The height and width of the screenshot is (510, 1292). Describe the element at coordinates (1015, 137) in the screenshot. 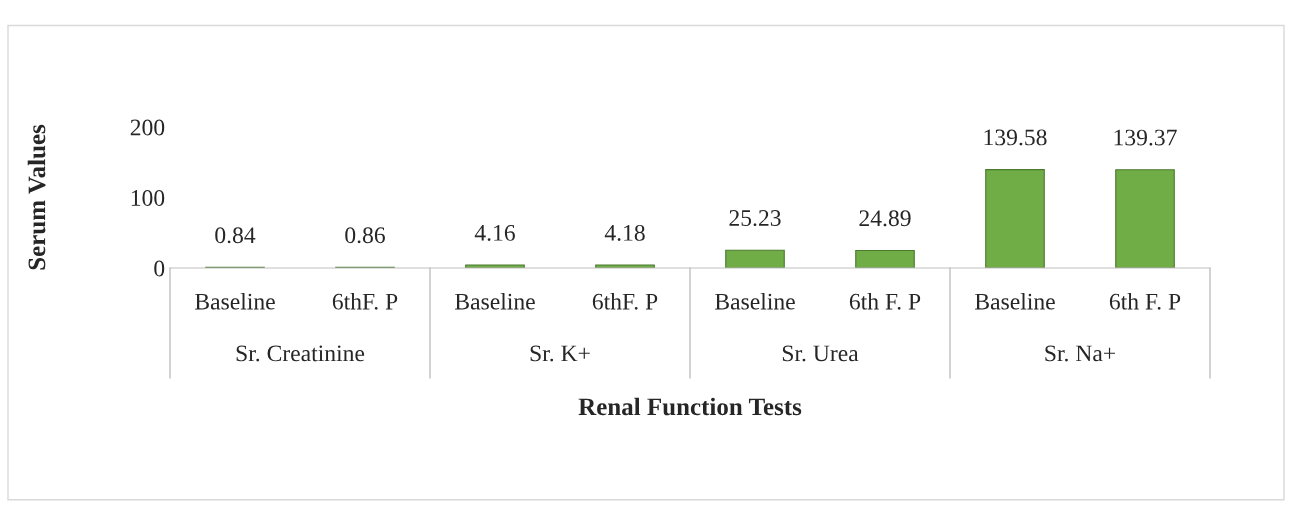

I see `data-label: 139.58` at that location.